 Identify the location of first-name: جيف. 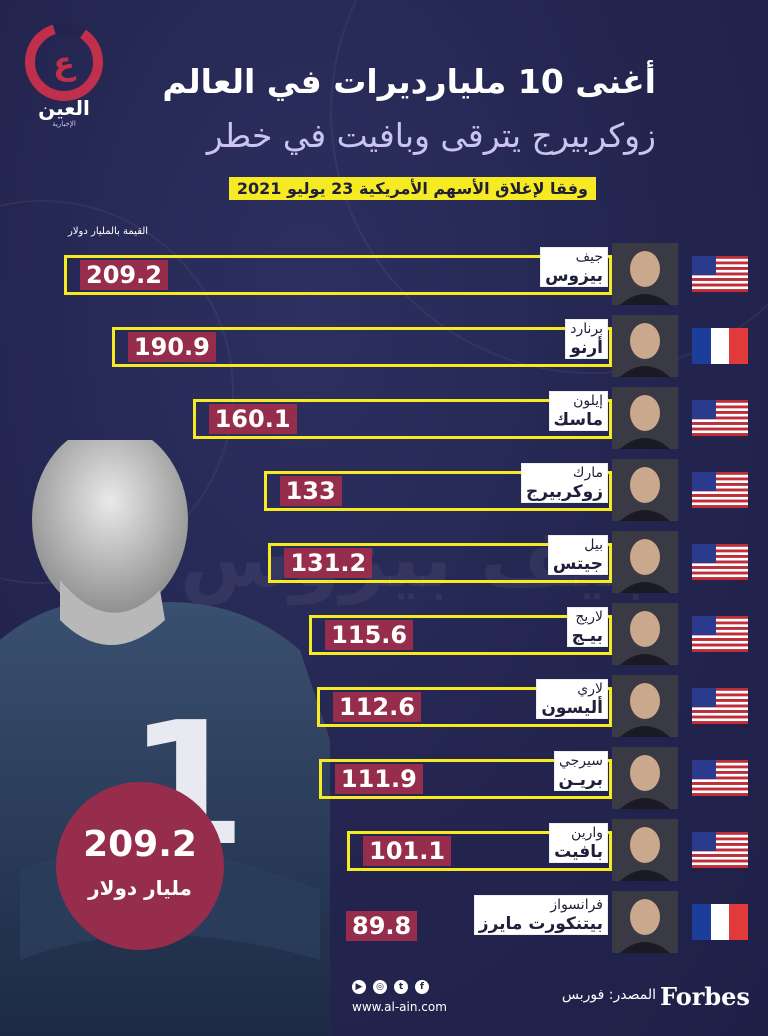
(589, 257).